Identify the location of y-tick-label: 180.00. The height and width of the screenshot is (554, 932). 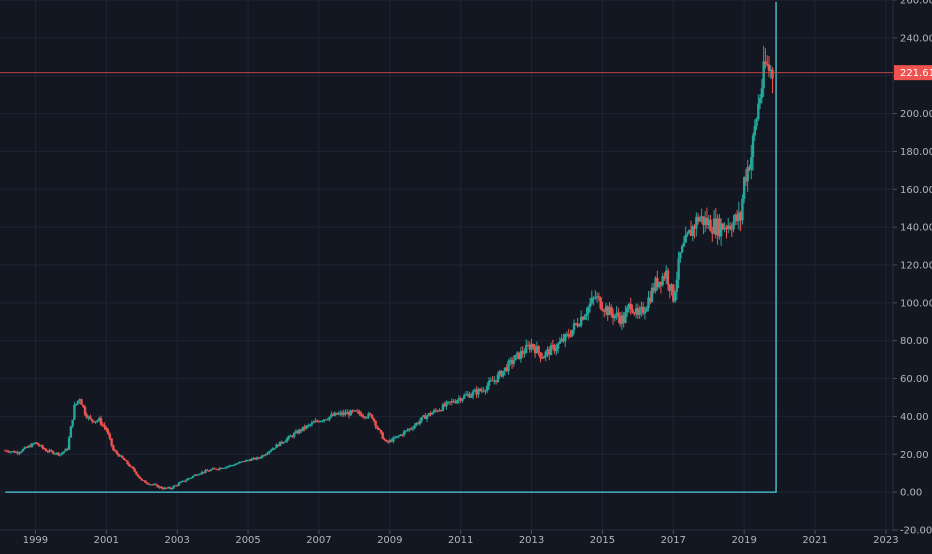
(916, 152).